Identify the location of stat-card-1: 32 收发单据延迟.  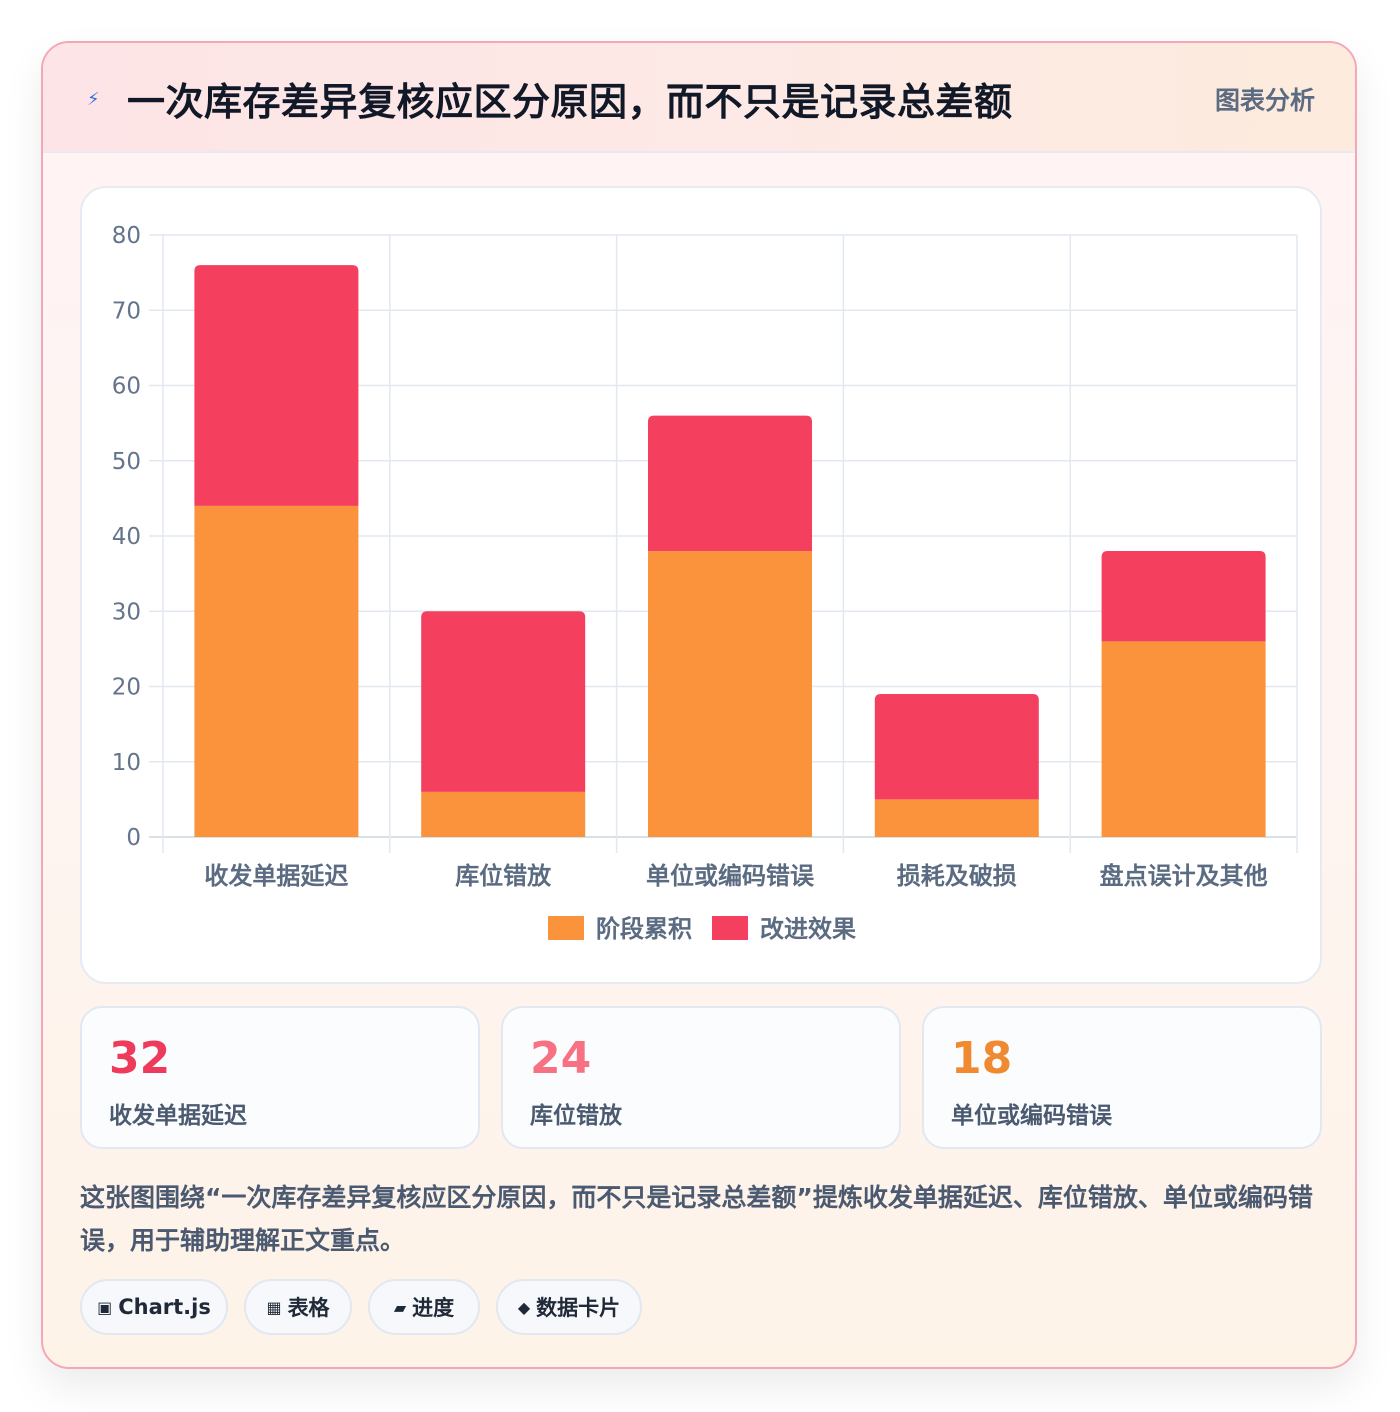
(280, 1077).